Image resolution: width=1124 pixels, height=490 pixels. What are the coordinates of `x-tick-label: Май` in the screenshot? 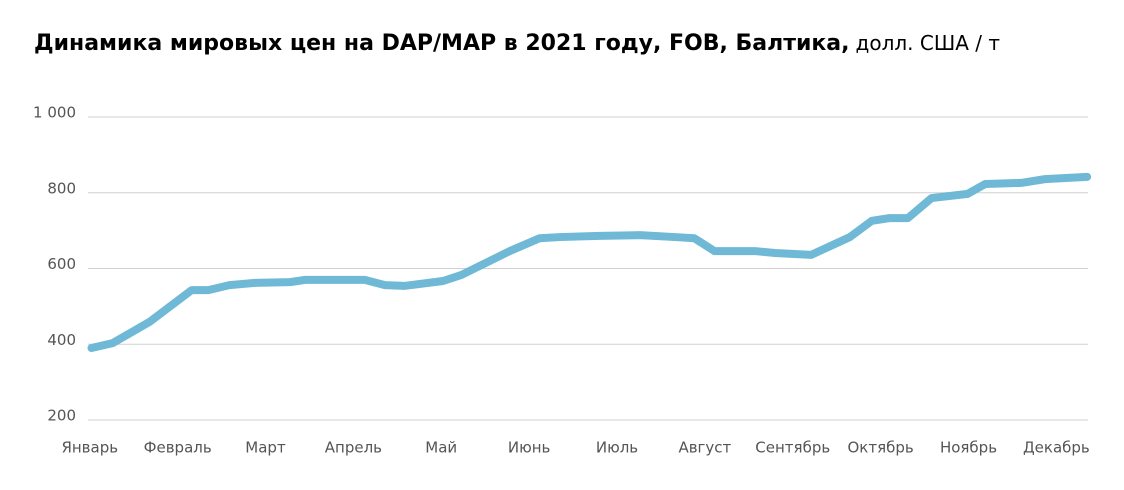 It's located at (441, 448).